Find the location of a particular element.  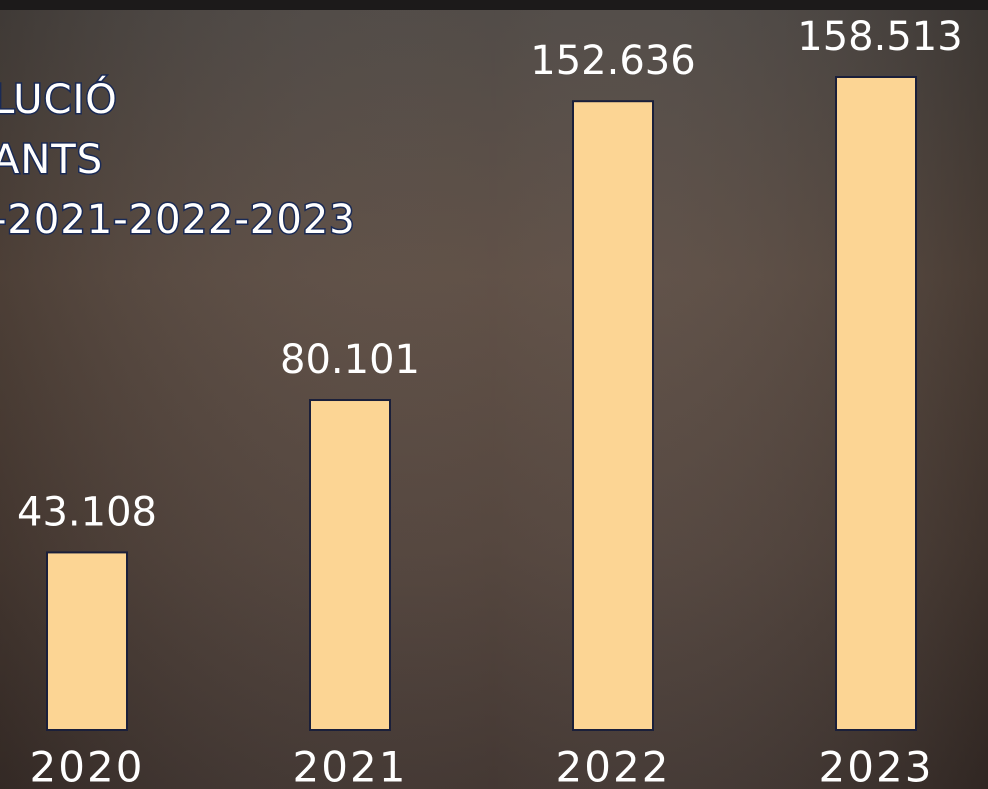

x-tick-label: 2022 is located at coordinates (613, 766).